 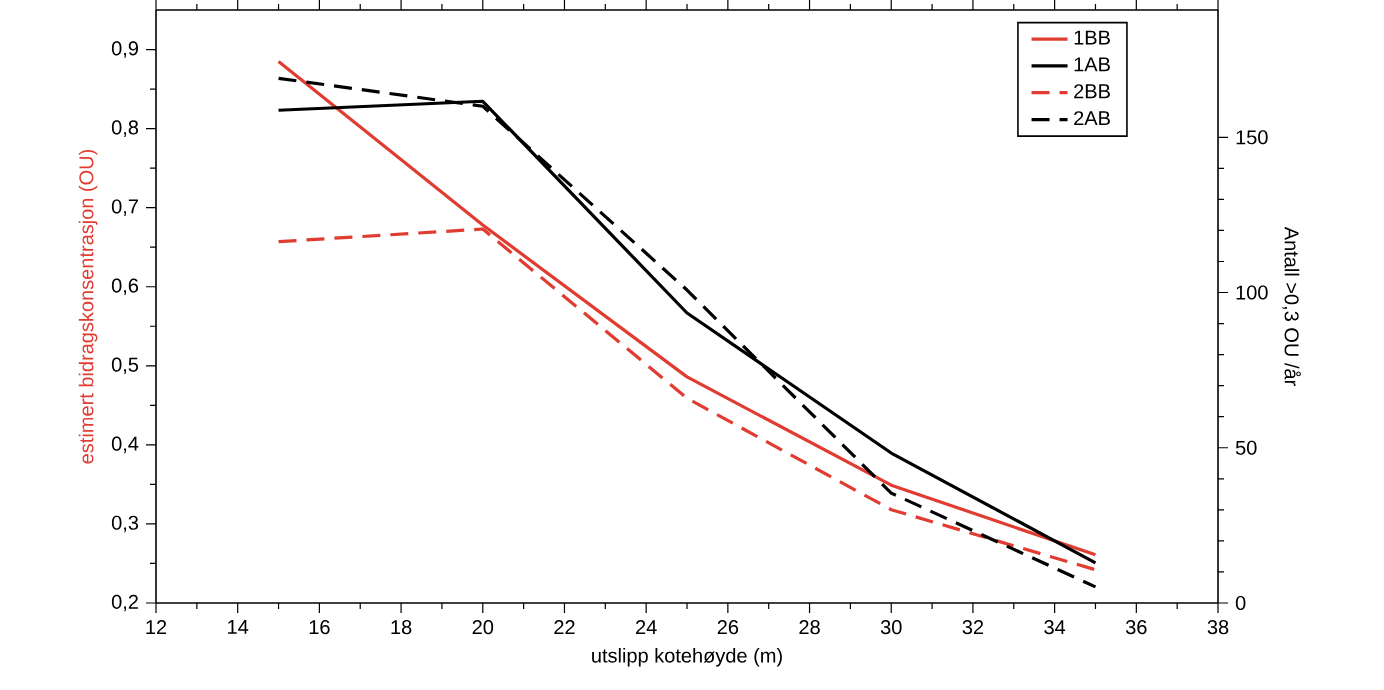 What do you see at coordinates (646, 627) in the screenshot?
I see `x-tick-label: 24` at bounding box center [646, 627].